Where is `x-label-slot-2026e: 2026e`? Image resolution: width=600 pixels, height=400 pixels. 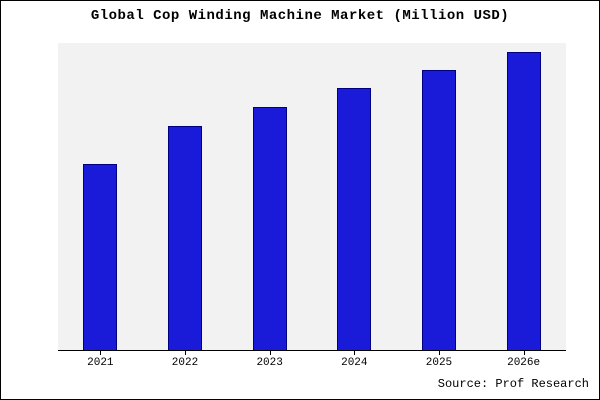 x-label-slot-2026e: 2026e is located at coordinates (524, 360).